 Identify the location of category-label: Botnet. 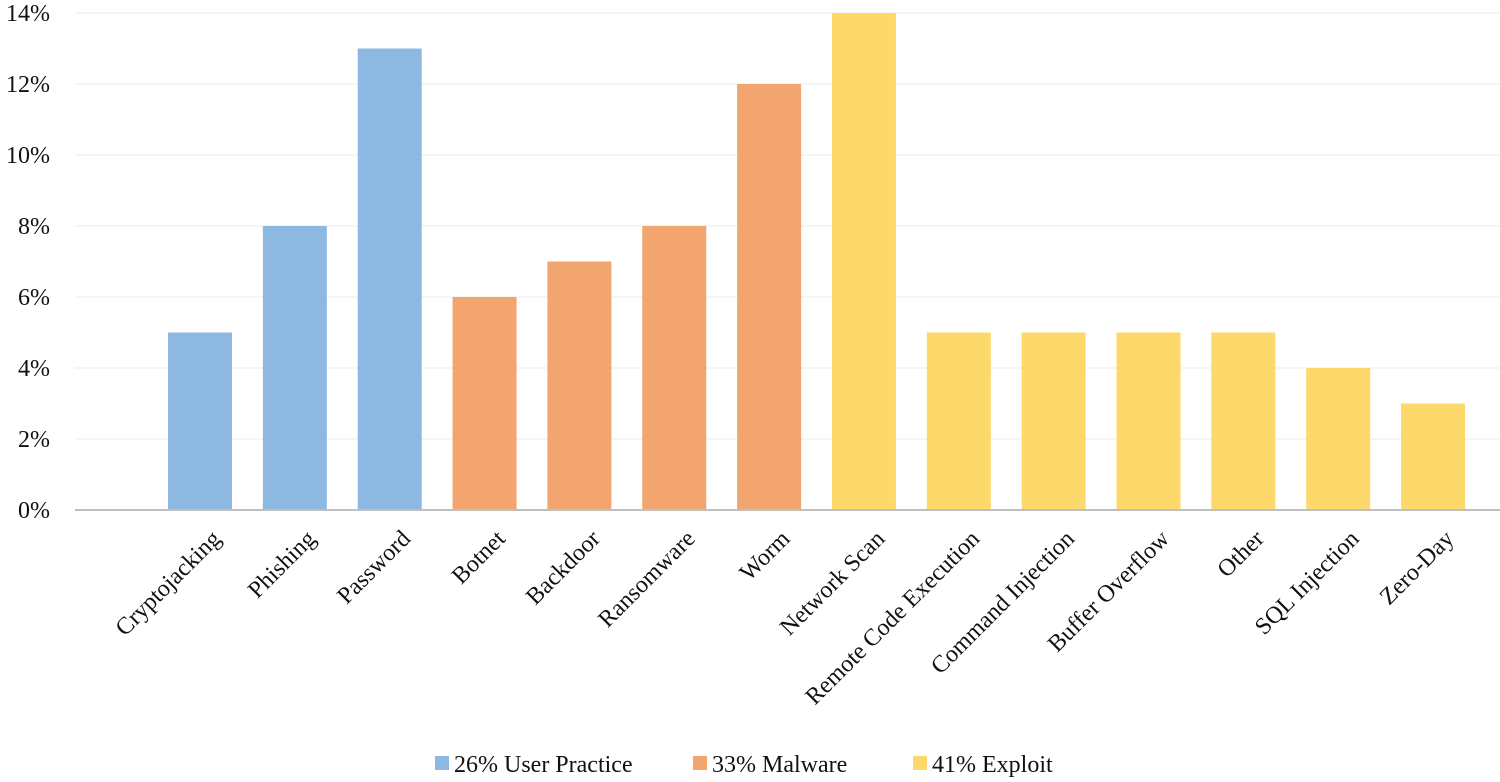
(479, 558).